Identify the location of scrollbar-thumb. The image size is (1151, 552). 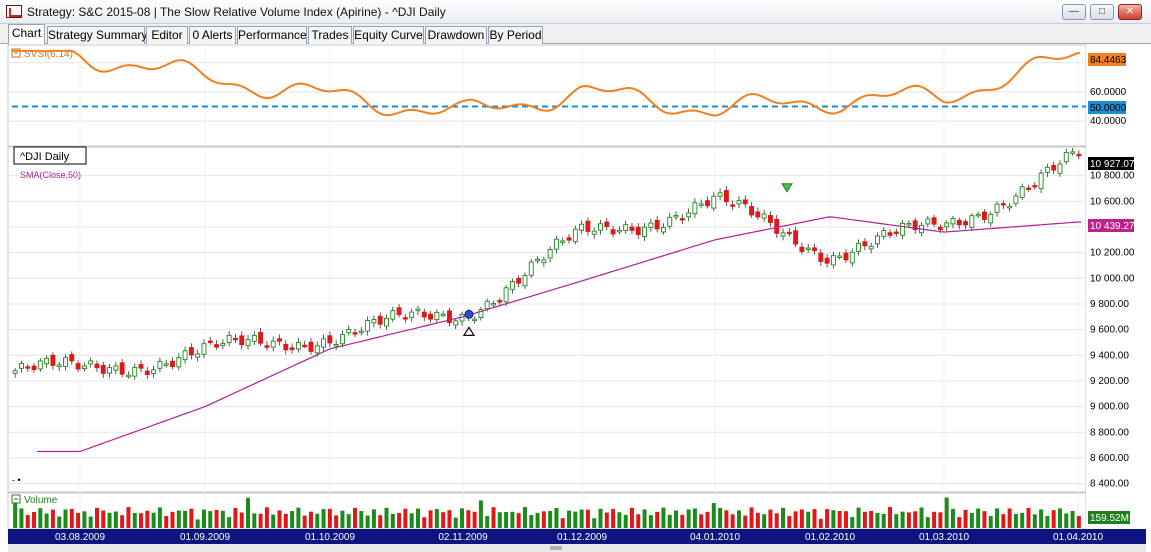
(556, 548).